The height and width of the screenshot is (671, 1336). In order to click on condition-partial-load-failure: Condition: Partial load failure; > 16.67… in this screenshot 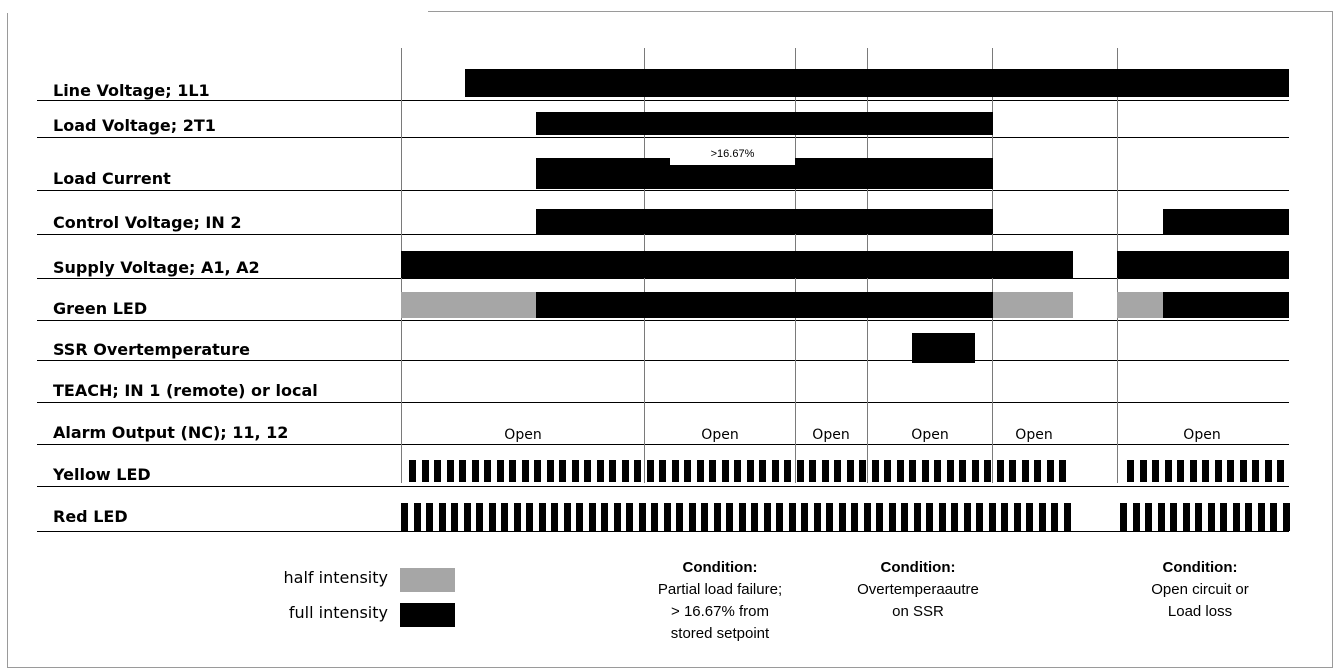, I will do `click(720, 601)`.